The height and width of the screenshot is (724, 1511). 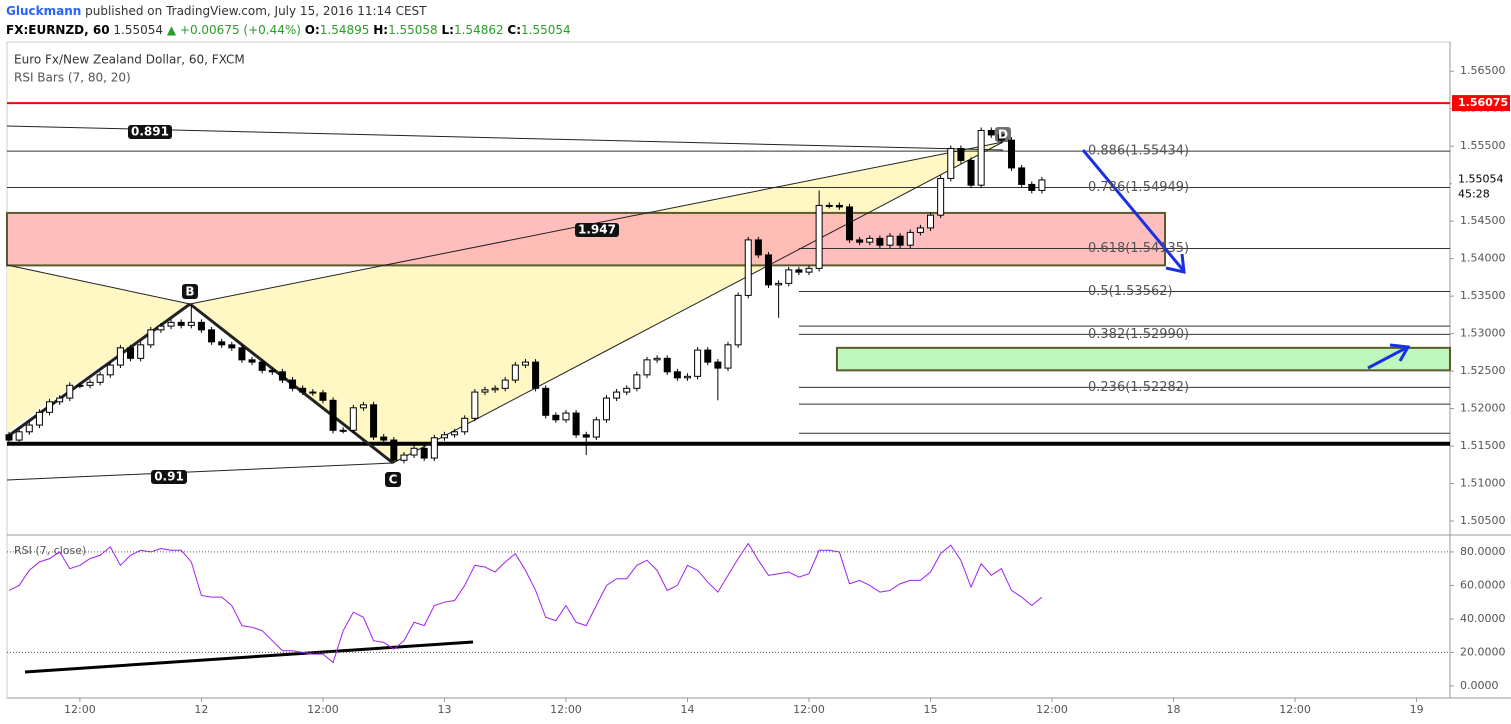 What do you see at coordinates (1143, 359) in the screenshot?
I see `zone` at bounding box center [1143, 359].